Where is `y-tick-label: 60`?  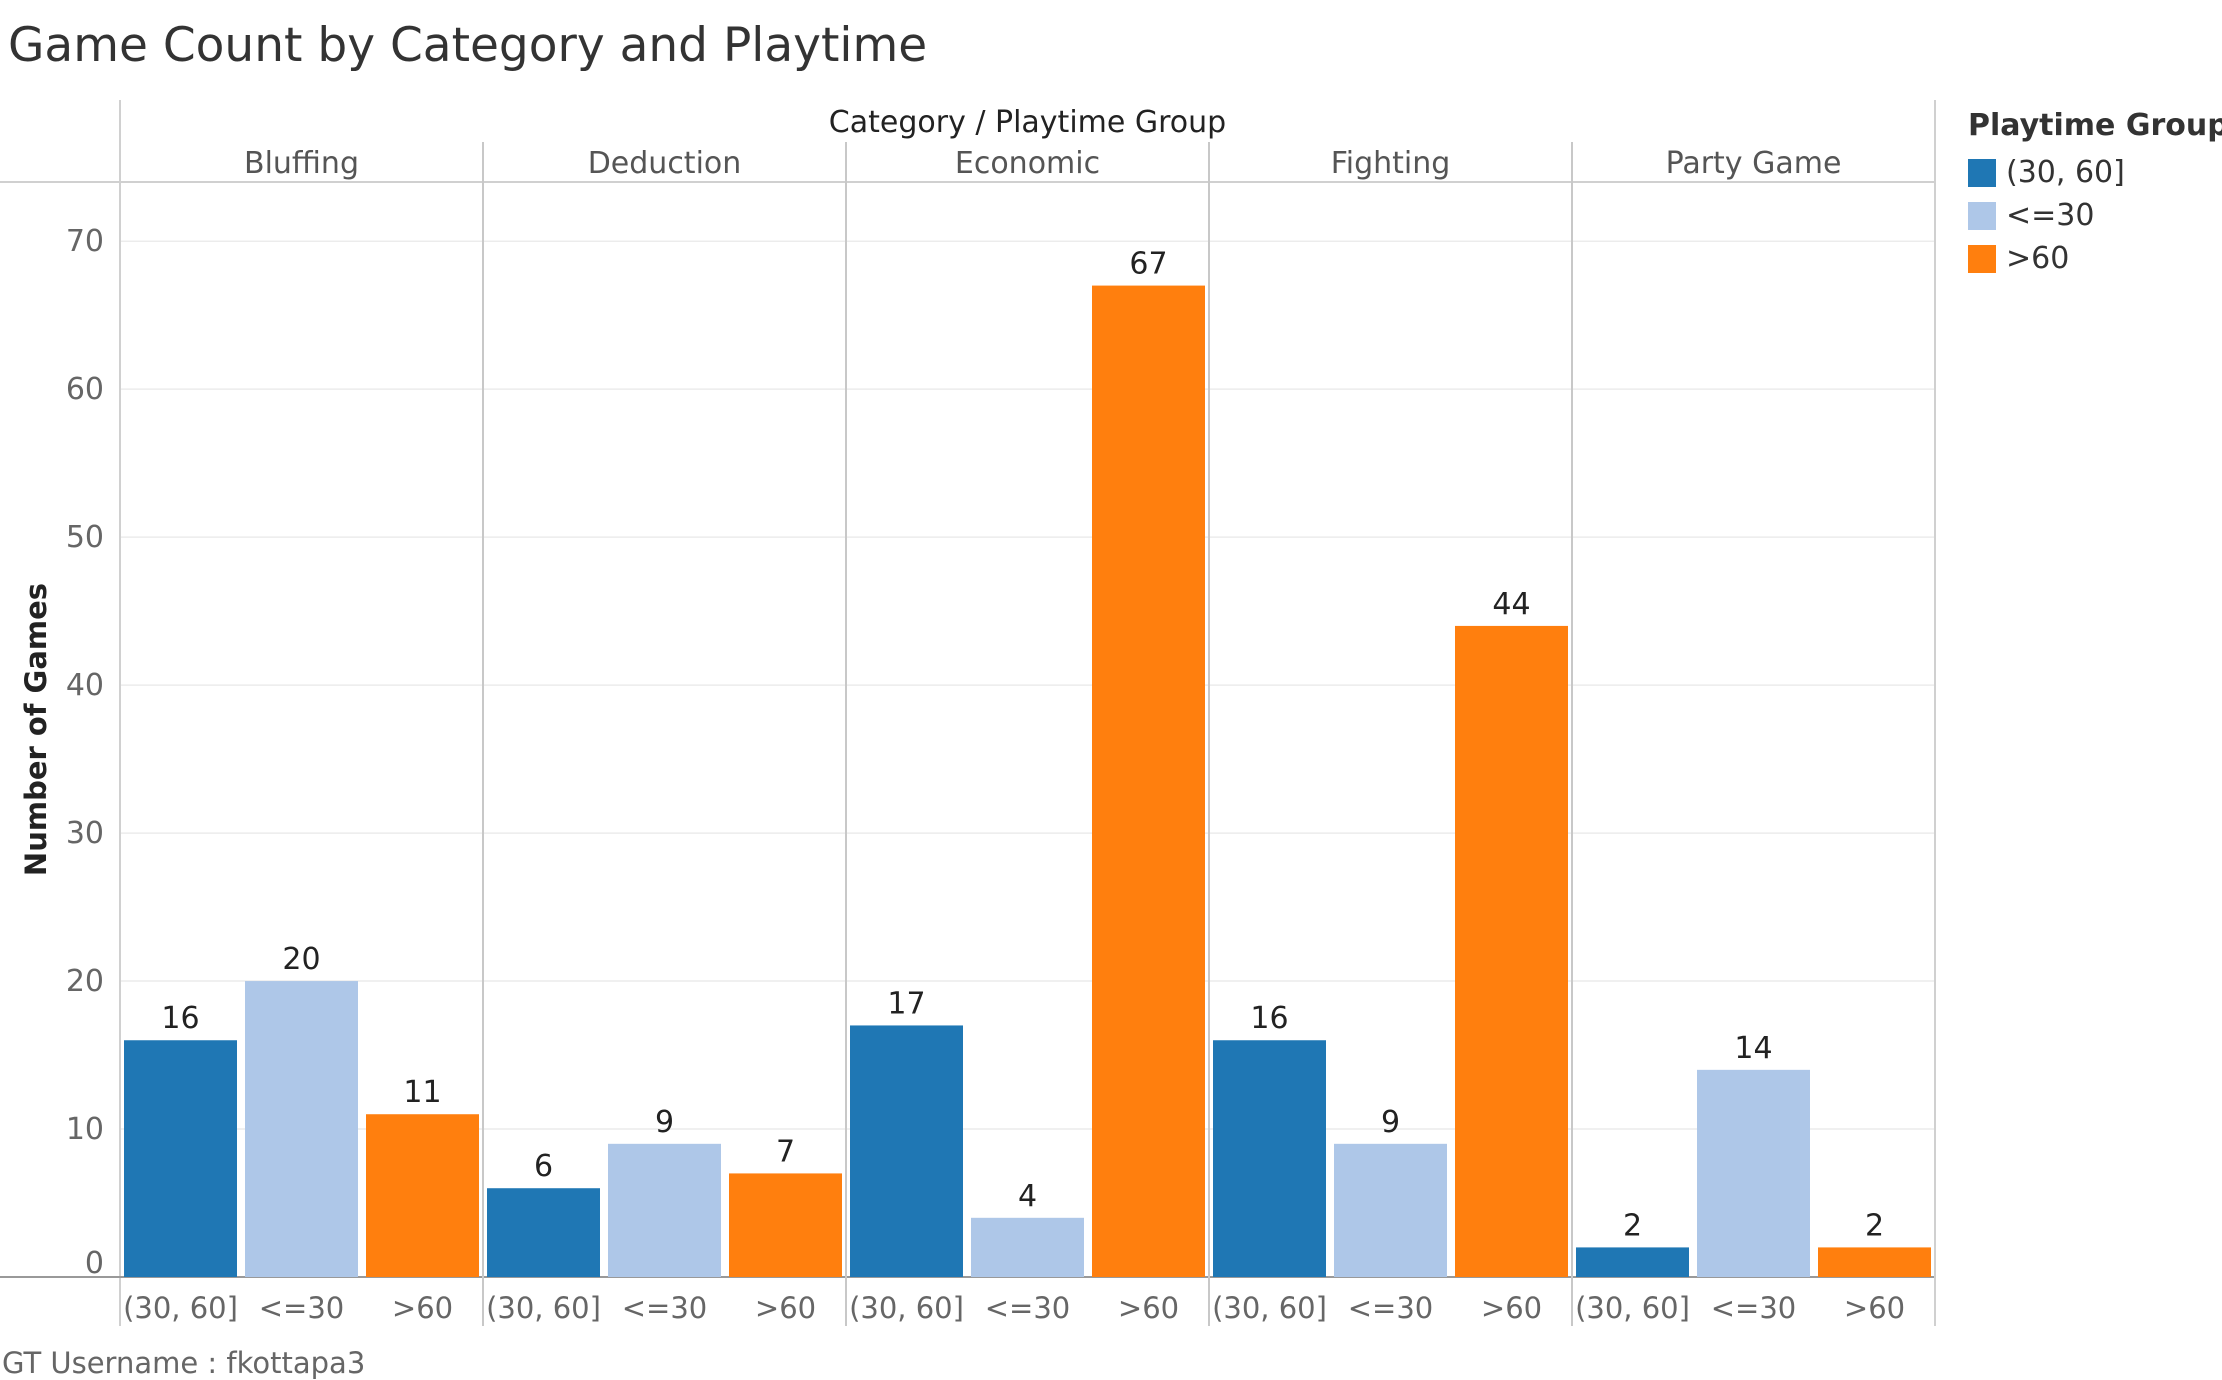 y-tick-label: 60 is located at coordinates (85, 389).